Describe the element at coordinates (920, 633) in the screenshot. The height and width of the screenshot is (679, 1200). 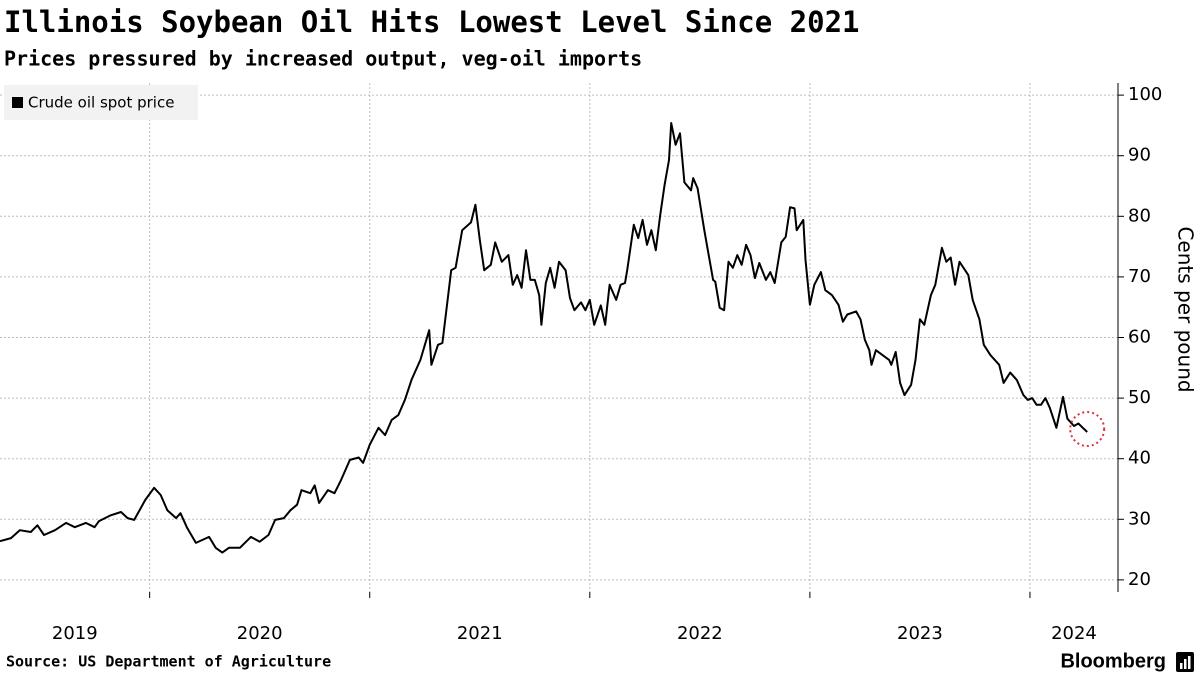
I see `x-tick-label: 2023` at that location.